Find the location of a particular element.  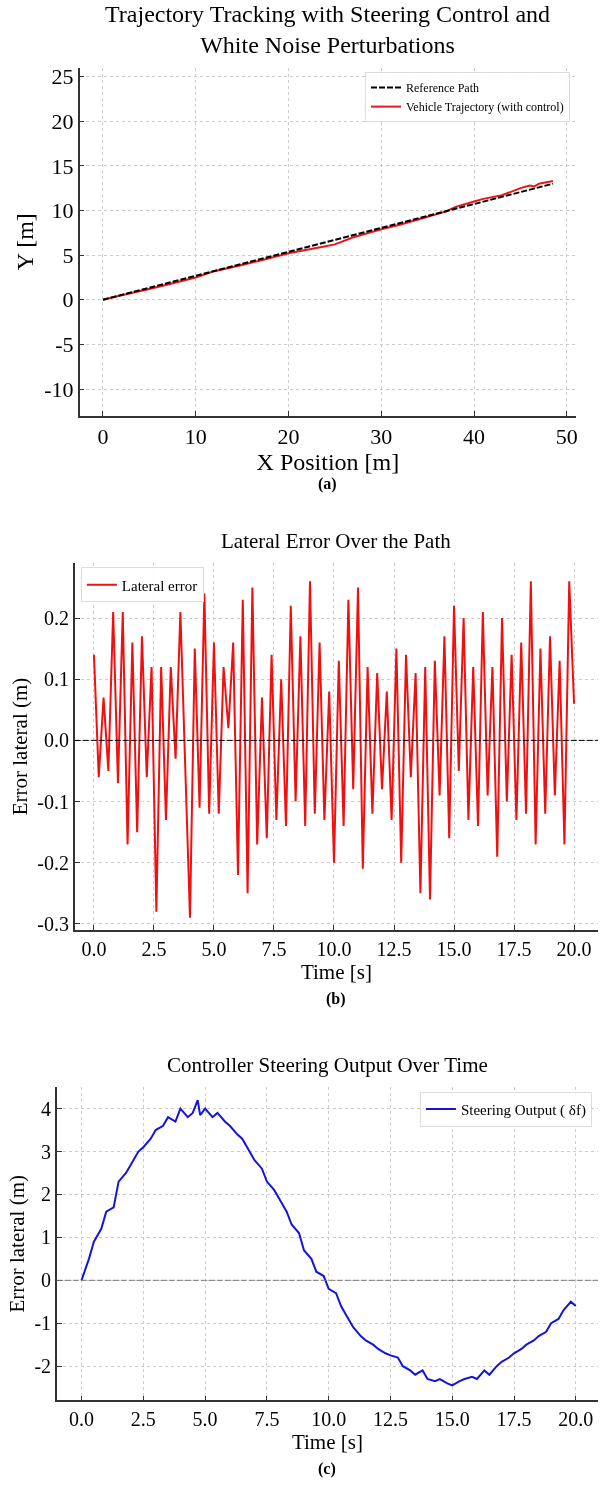

x-tick-label: 40 is located at coordinates (474, 436).